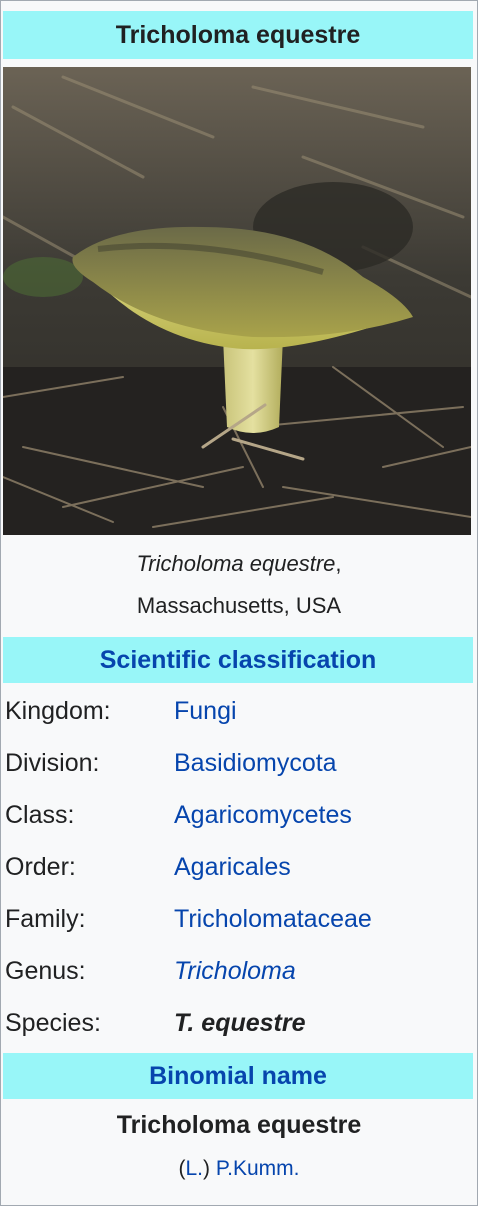  I want to click on taxon-link-genus: Tricholoma, so click(235, 971).